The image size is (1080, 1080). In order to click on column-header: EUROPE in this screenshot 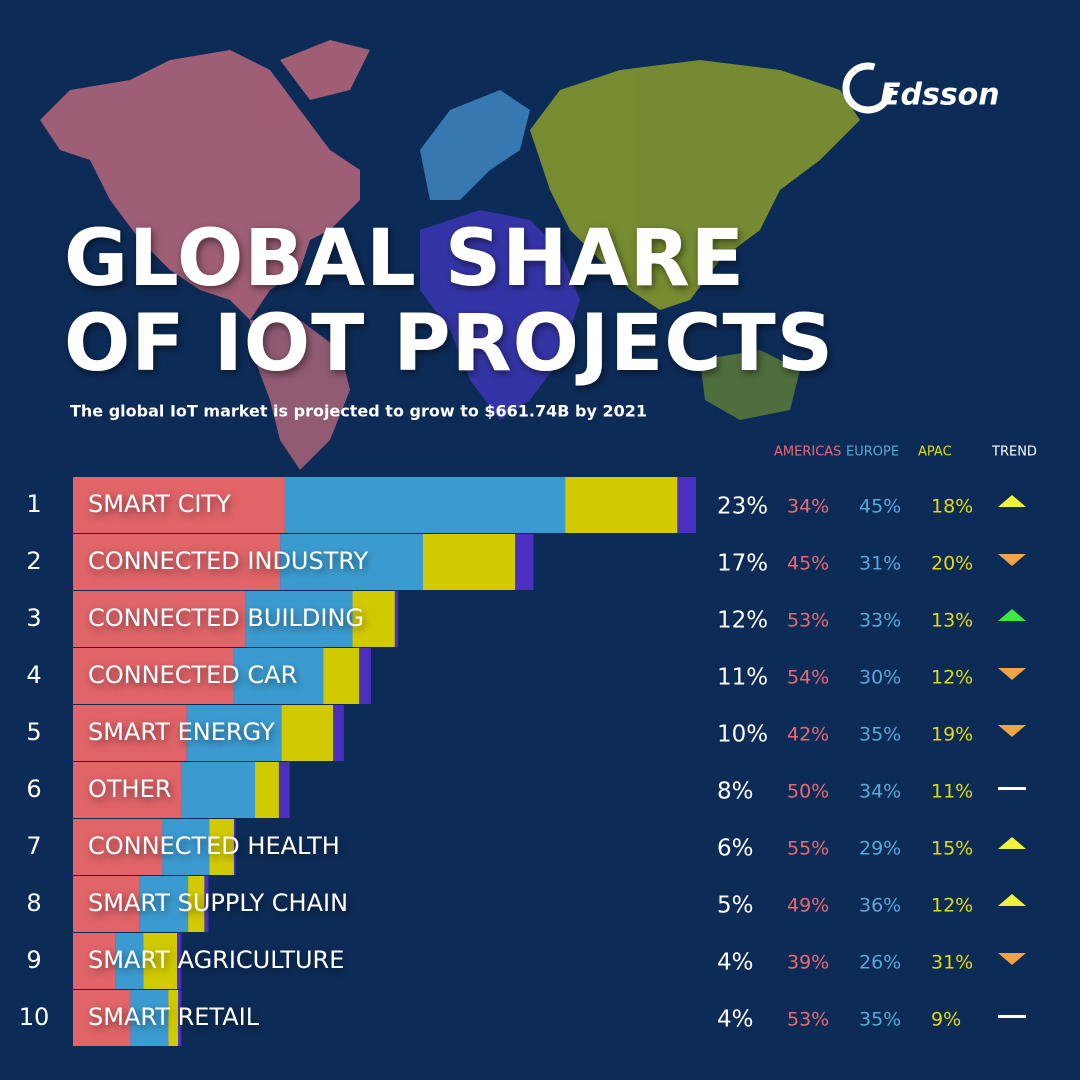, I will do `click(872, 452)`.